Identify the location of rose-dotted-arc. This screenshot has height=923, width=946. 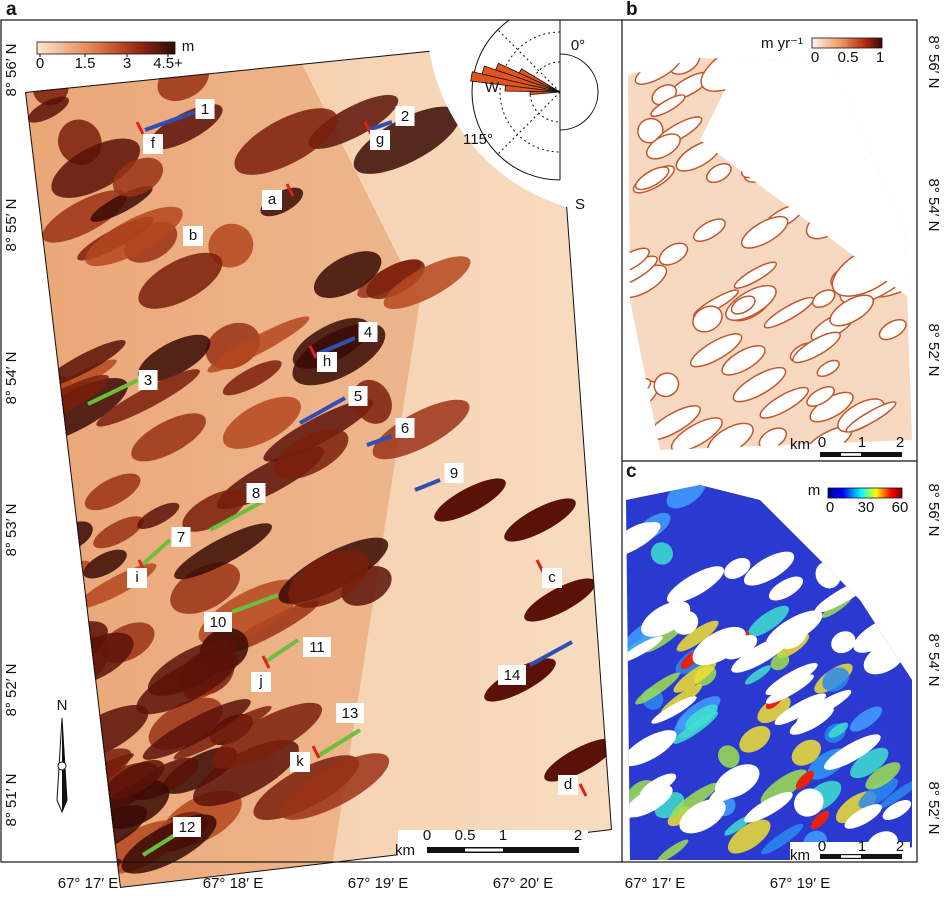
(545, 92).